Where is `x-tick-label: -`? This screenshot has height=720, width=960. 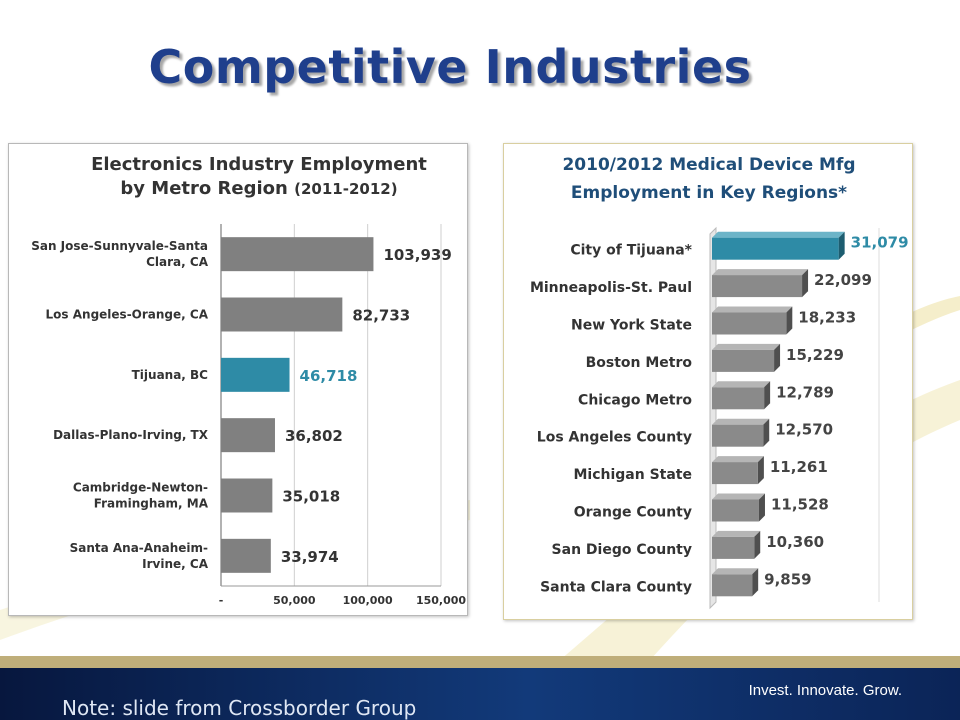 x-tick-label: - is located at coordinates (221, 600).